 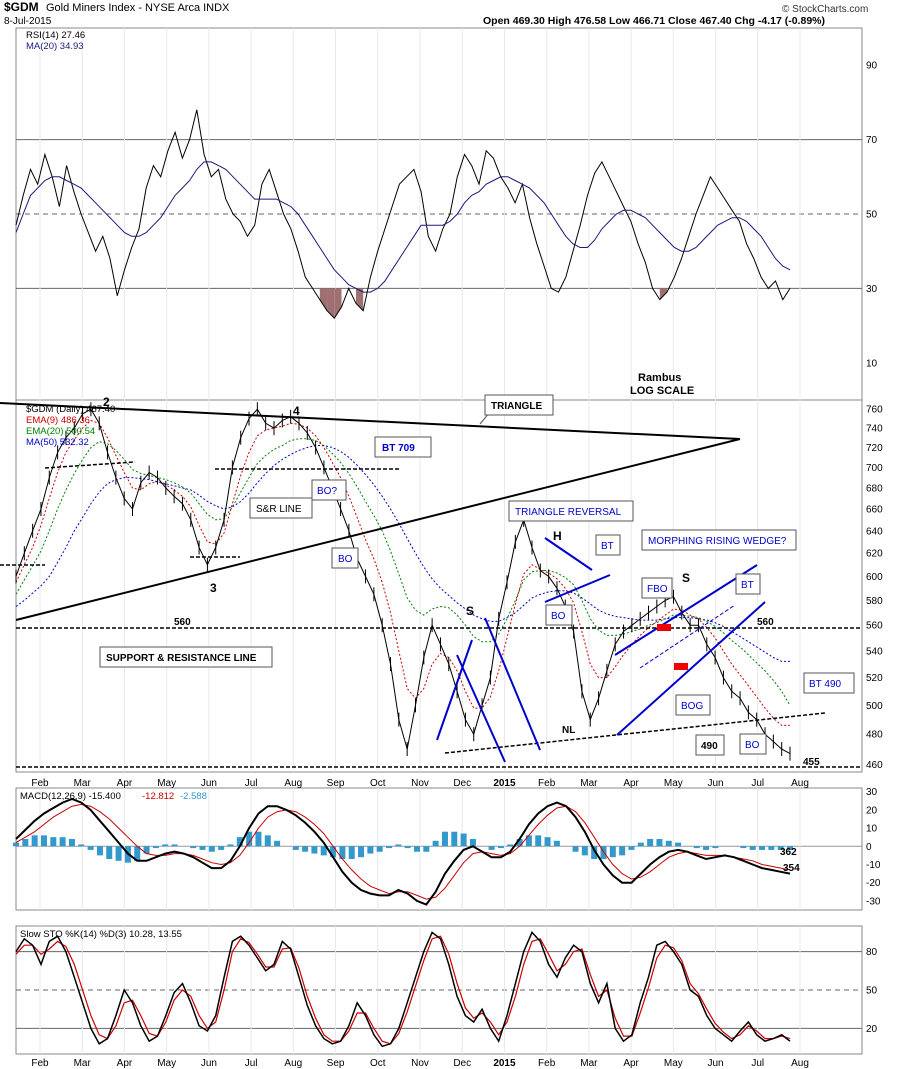 What do you see at coordinates (547, 1063) in the screenshot?
I see `sto-xtick: Feb` at bounding box center [547, 1063].